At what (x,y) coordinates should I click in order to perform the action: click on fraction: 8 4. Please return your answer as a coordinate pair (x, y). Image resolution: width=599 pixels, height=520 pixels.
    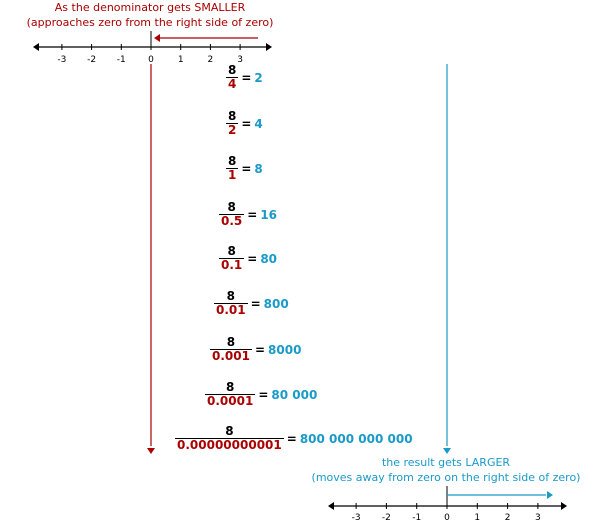
    Looking at the image, I should click on (232, 77).